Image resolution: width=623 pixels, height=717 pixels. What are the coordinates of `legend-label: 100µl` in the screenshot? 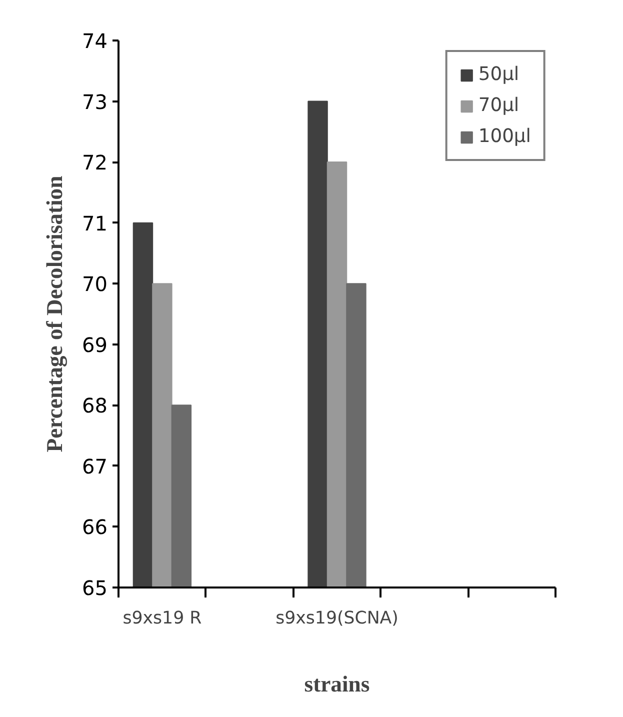 It's located at (504, 136).